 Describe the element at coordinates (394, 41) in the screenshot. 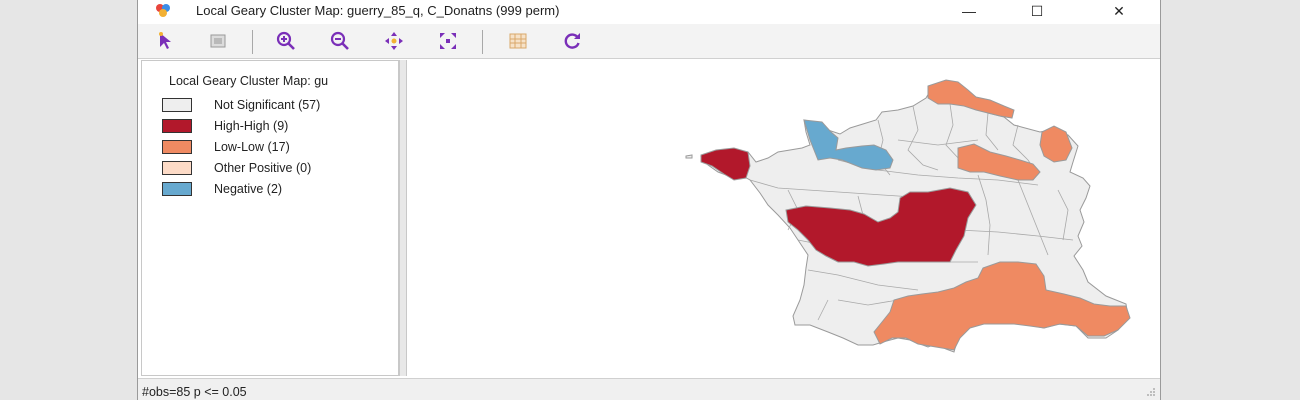

I see `pan-icon` at that location.